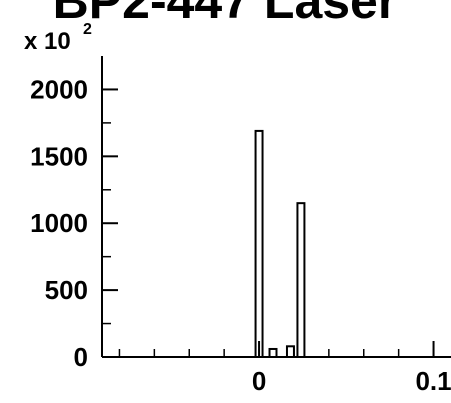  I want to click on x-axis: 0 0.1, so click(284, 368).